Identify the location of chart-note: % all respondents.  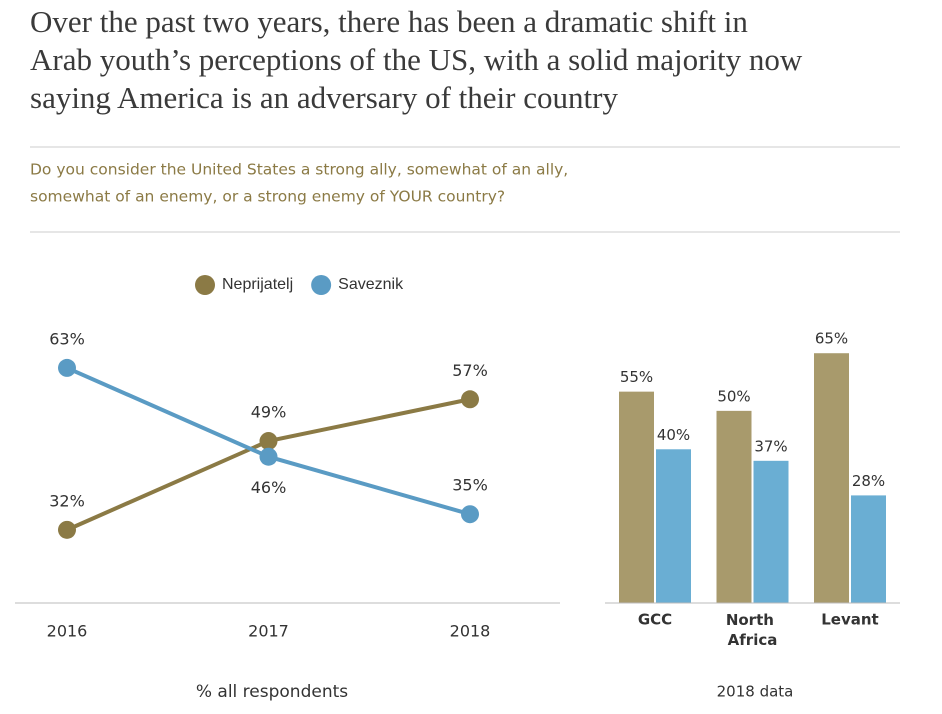
(272, 692).